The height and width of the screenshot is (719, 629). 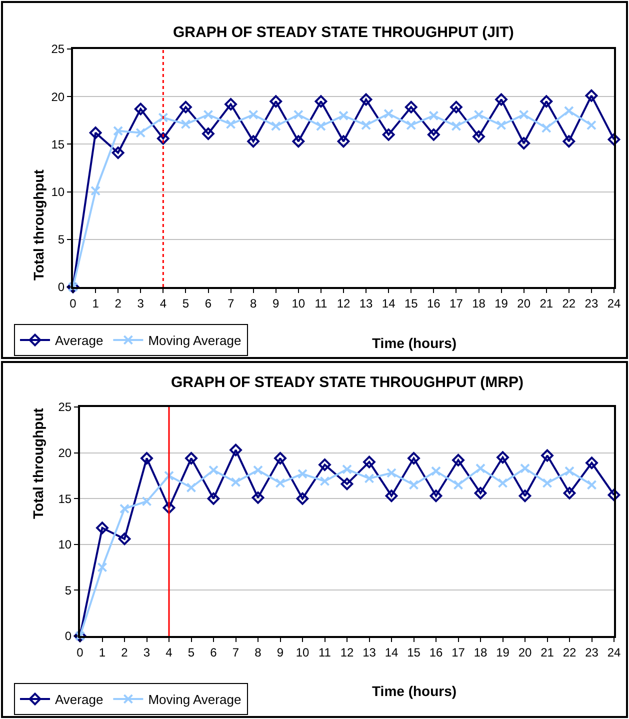 I want to click on x-tick-label: 0, so click(x=80, y=652).